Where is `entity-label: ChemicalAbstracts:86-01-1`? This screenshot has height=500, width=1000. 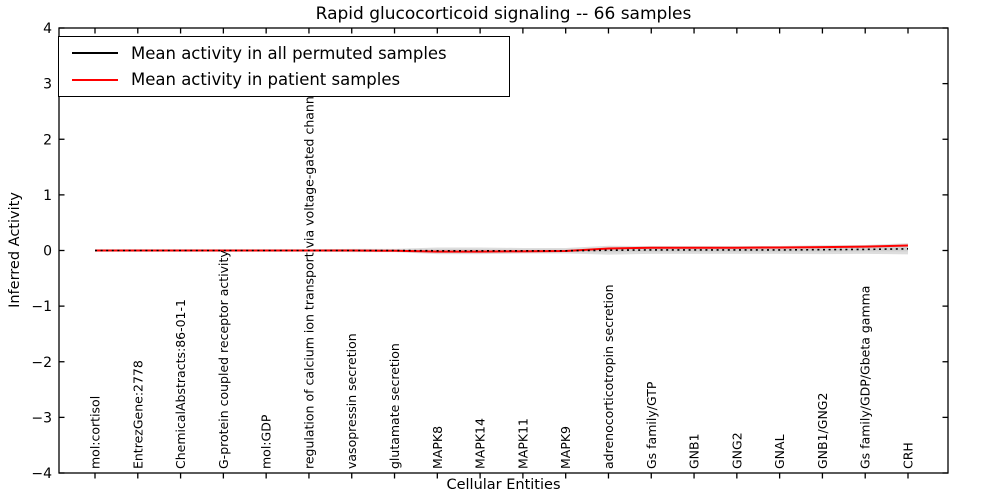
entity-label: ChemicalAbstracts:86-01-1 is located at coordinates (180, 384).